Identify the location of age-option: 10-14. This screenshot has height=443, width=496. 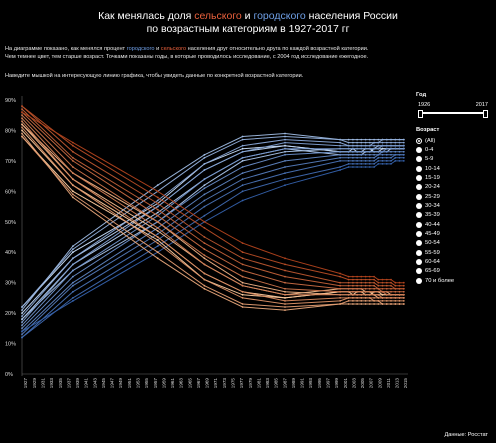
(456, 168).